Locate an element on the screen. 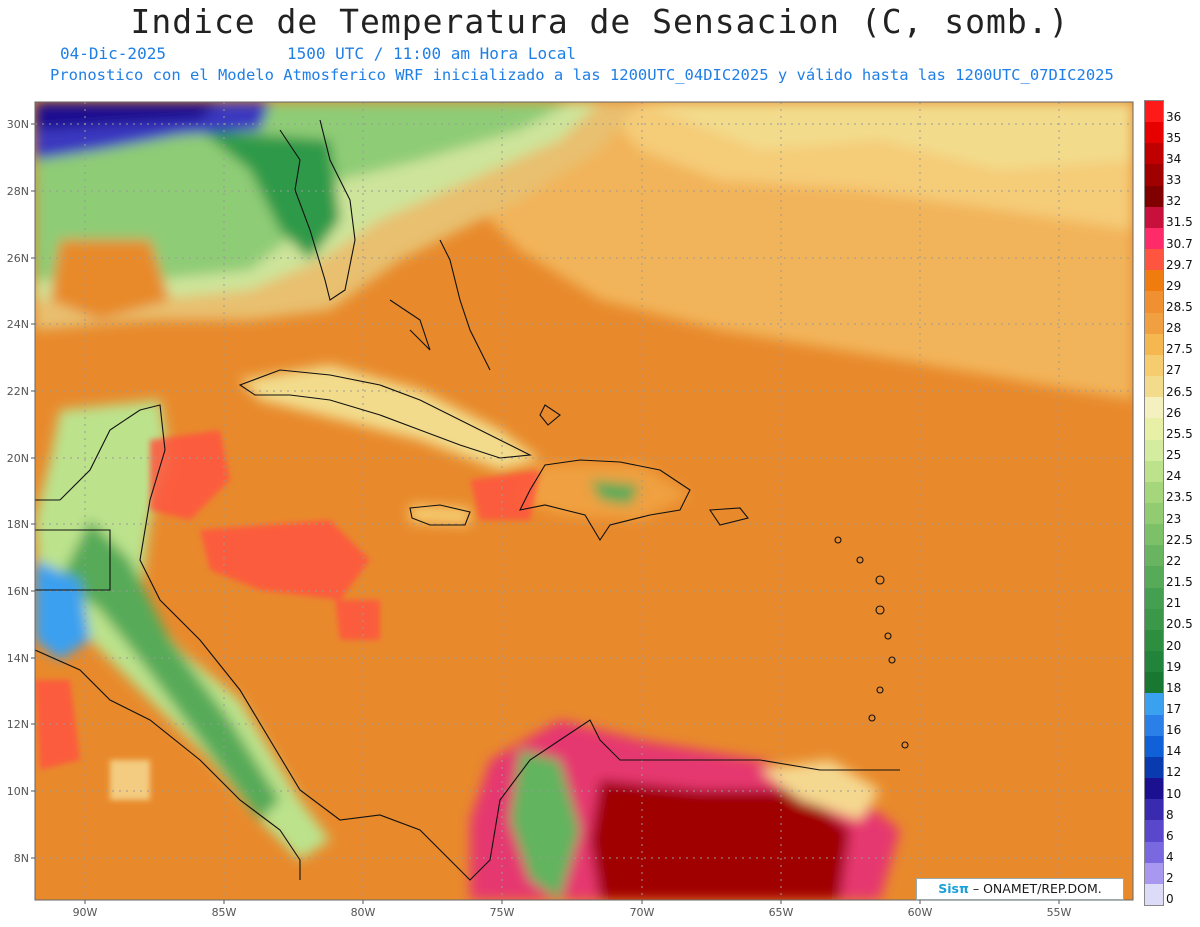  colorbar-label: 32 is located at coordinates (1174, 201).